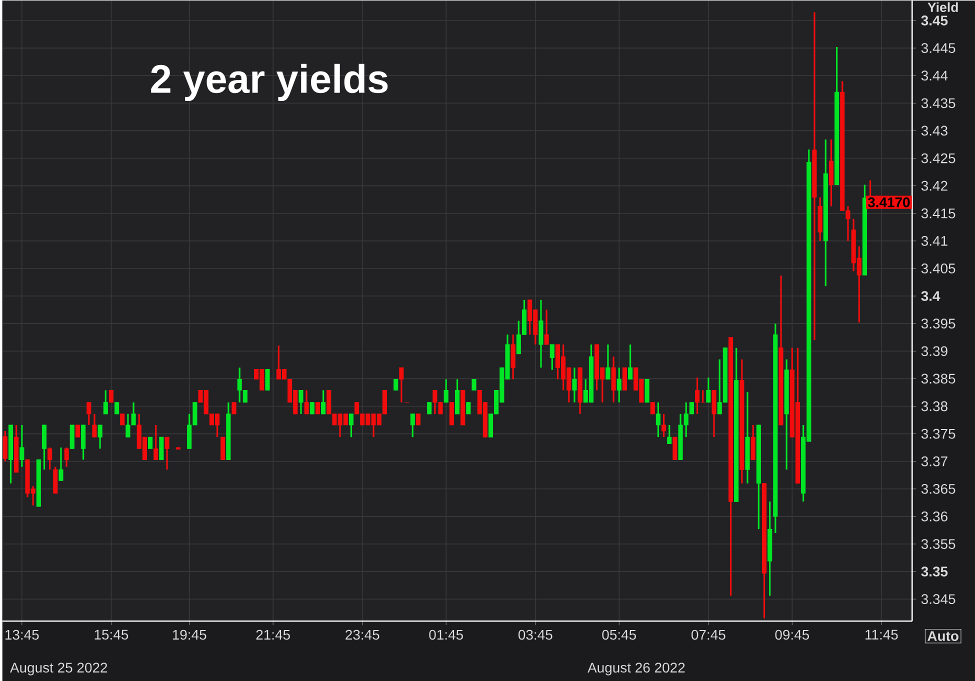 This screenshot has height=681, width=975. Describe the element at coordinates (938, 48) in the screenshot. I see `y-tick-label: 3.445` at that location.